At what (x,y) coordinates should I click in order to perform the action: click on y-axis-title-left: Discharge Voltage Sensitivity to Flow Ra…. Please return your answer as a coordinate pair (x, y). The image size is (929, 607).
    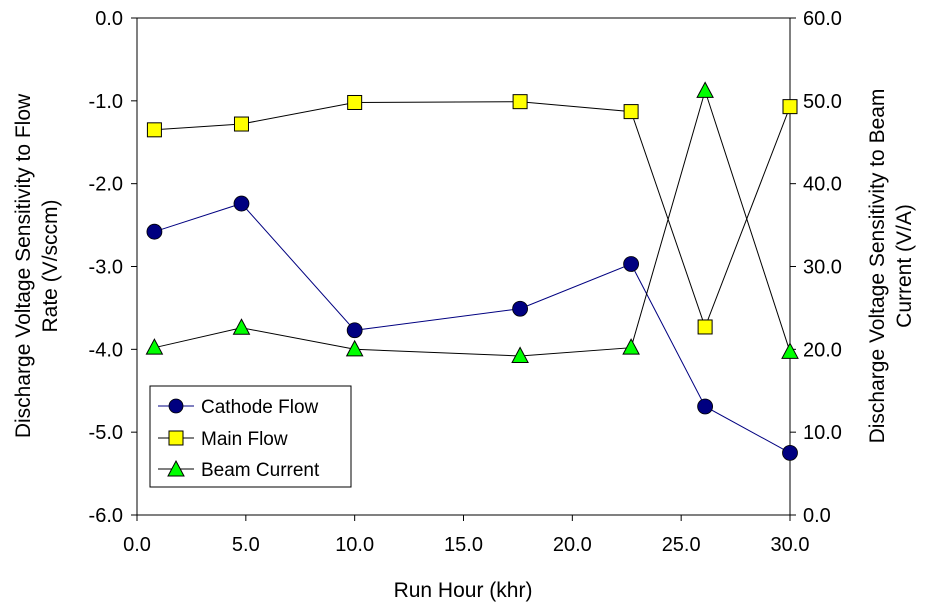
    Looking at the image, I should click on (37, 265).